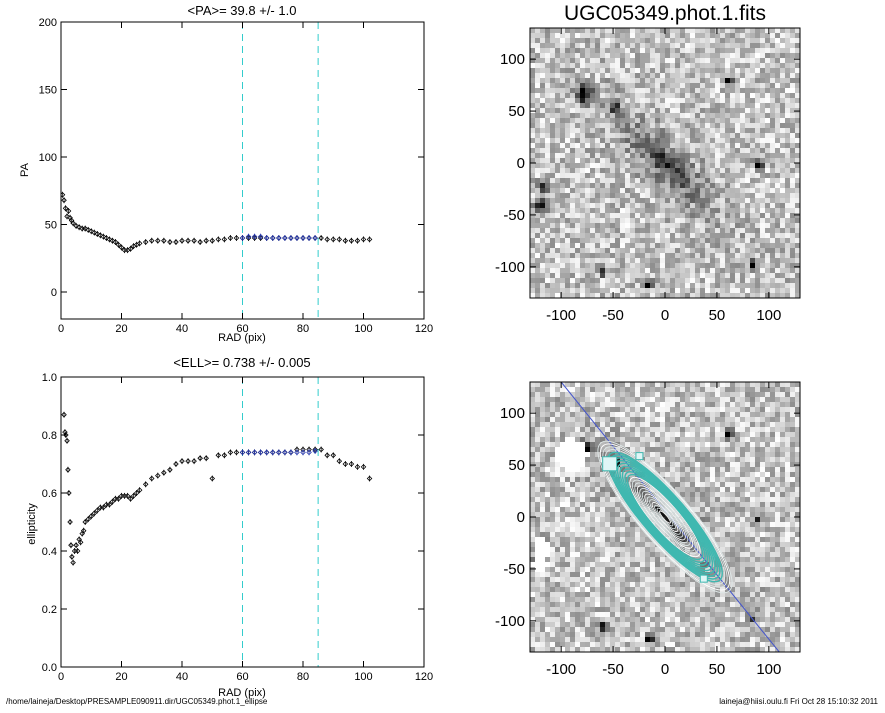  I want to click on x-tick-label: 100, so click(363, 329).